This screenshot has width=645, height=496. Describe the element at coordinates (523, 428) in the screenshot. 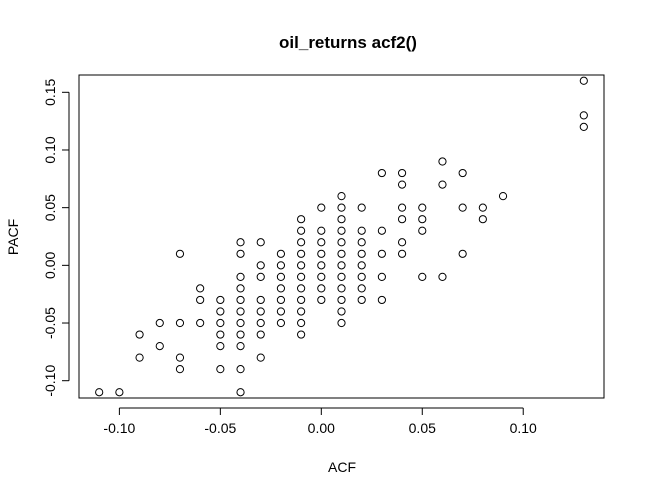

I see `x-tick-label: 0.10` at that location.